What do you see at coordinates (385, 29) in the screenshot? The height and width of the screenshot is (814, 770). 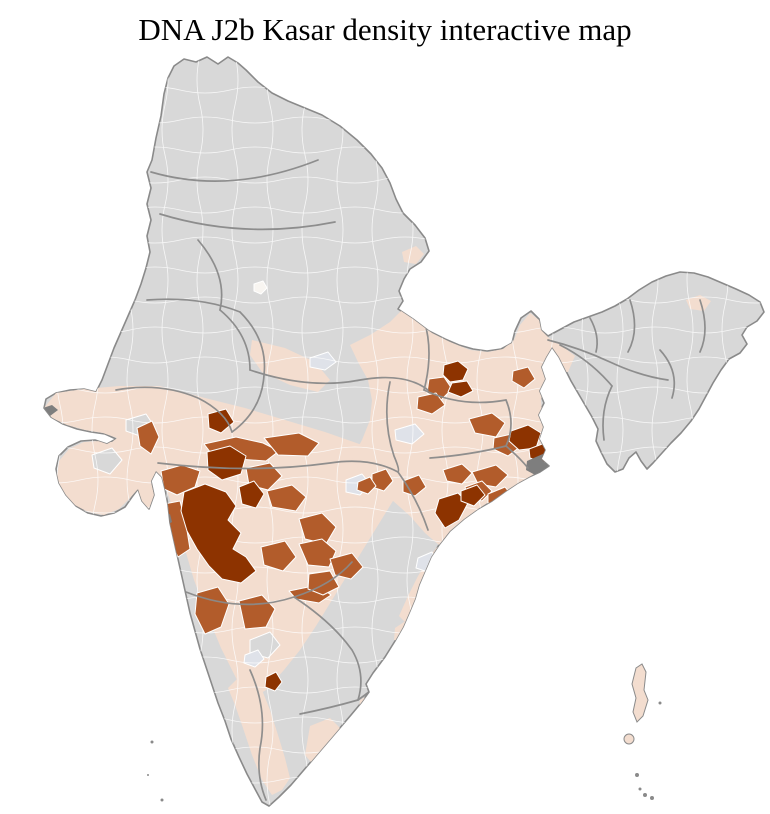 I see `page-title: DNA J2b Kasar density interactive map` at bounding box center [385, 29].